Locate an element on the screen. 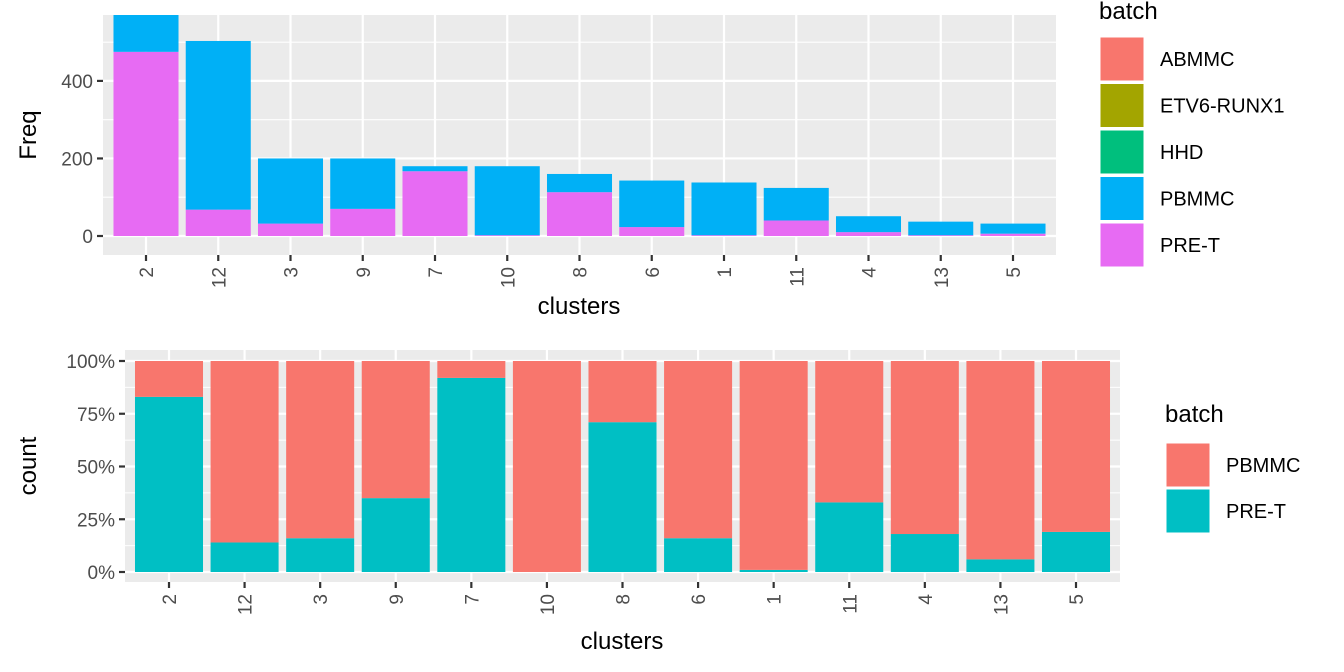 The width and height of the screenshot is (1344, 672). proportion-y-axis: 0% 25% 50% 75% 100% is located at coordinates (95, 468).